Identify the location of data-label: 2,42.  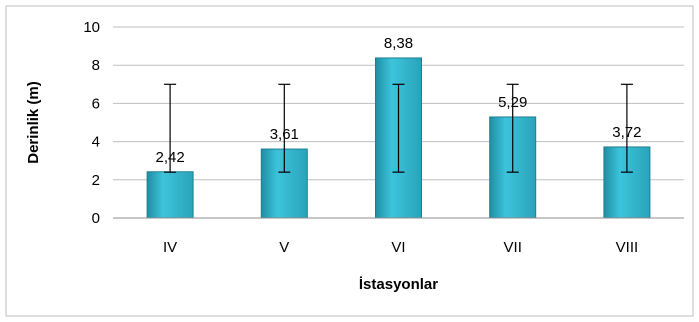
(169, 157).